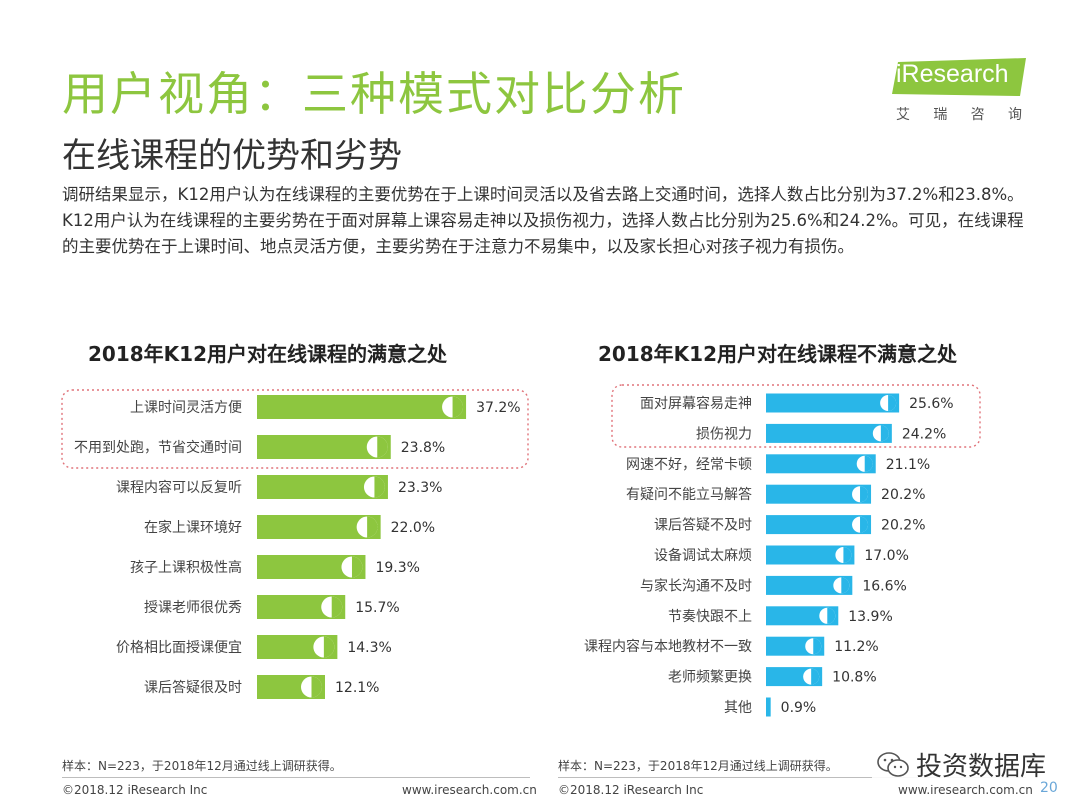 Image resolution: width=1080 pixels, height=810 pixels. Describe the element at coordinates (940, 115) in the screenshot. I see `logo-cn-char: 瑞` at that location.